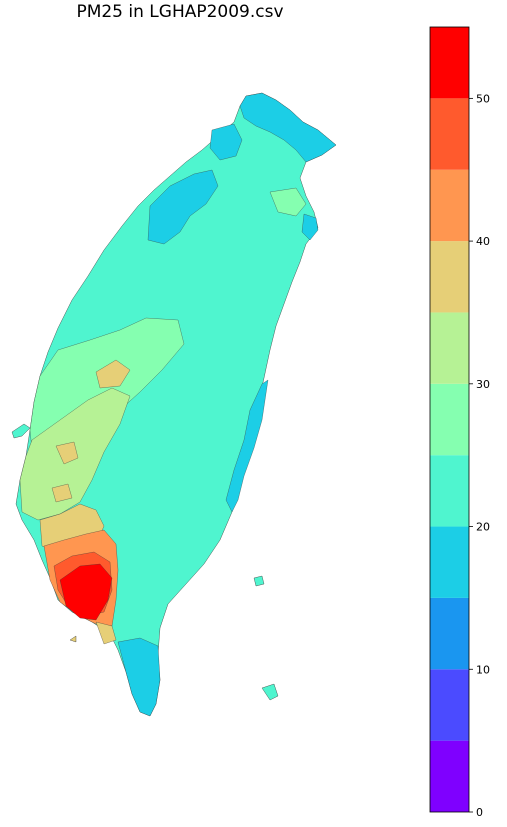  What do you see at coordinates (73, 639) in the screenshot?
I see `island-liuqiu` at bounding box center [73, 639].